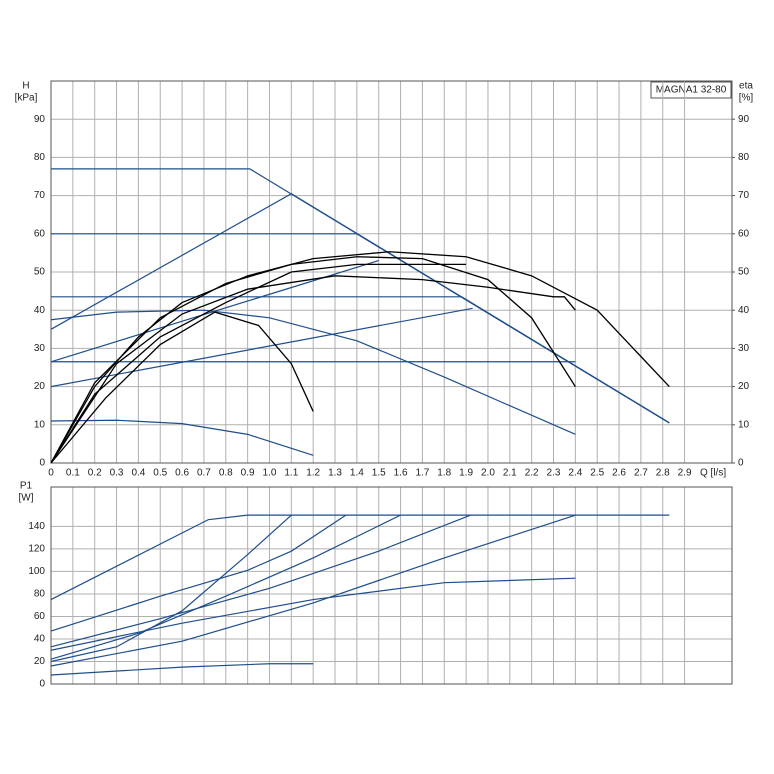 This screenshot has width=774, height=774. What do you see at coordinates (117, 473) in the screenshot?
I see `x-tick-label: 0.3` at bounding box center [117, 473].